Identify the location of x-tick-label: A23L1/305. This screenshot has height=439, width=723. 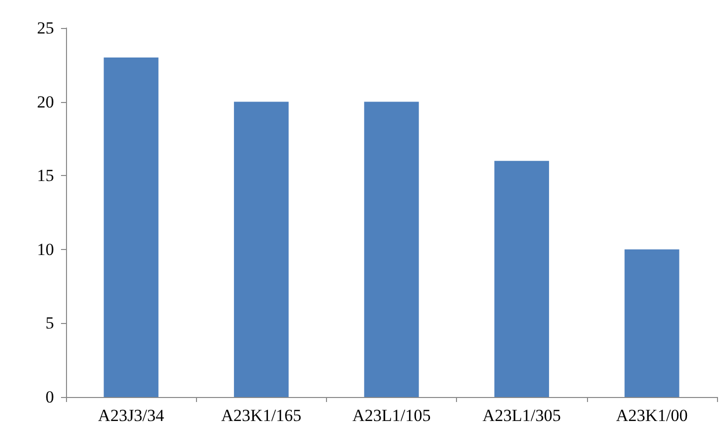
(521, 415).